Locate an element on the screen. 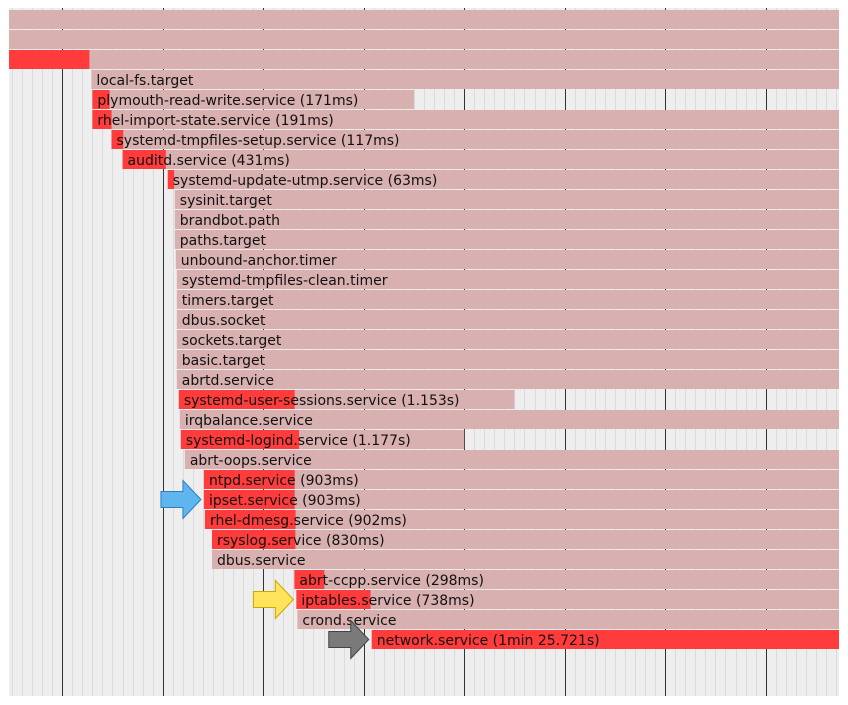 The width and height of the screenshot is (848, 705). unit-label: dbus.socket is located at coordinates (224, 321).